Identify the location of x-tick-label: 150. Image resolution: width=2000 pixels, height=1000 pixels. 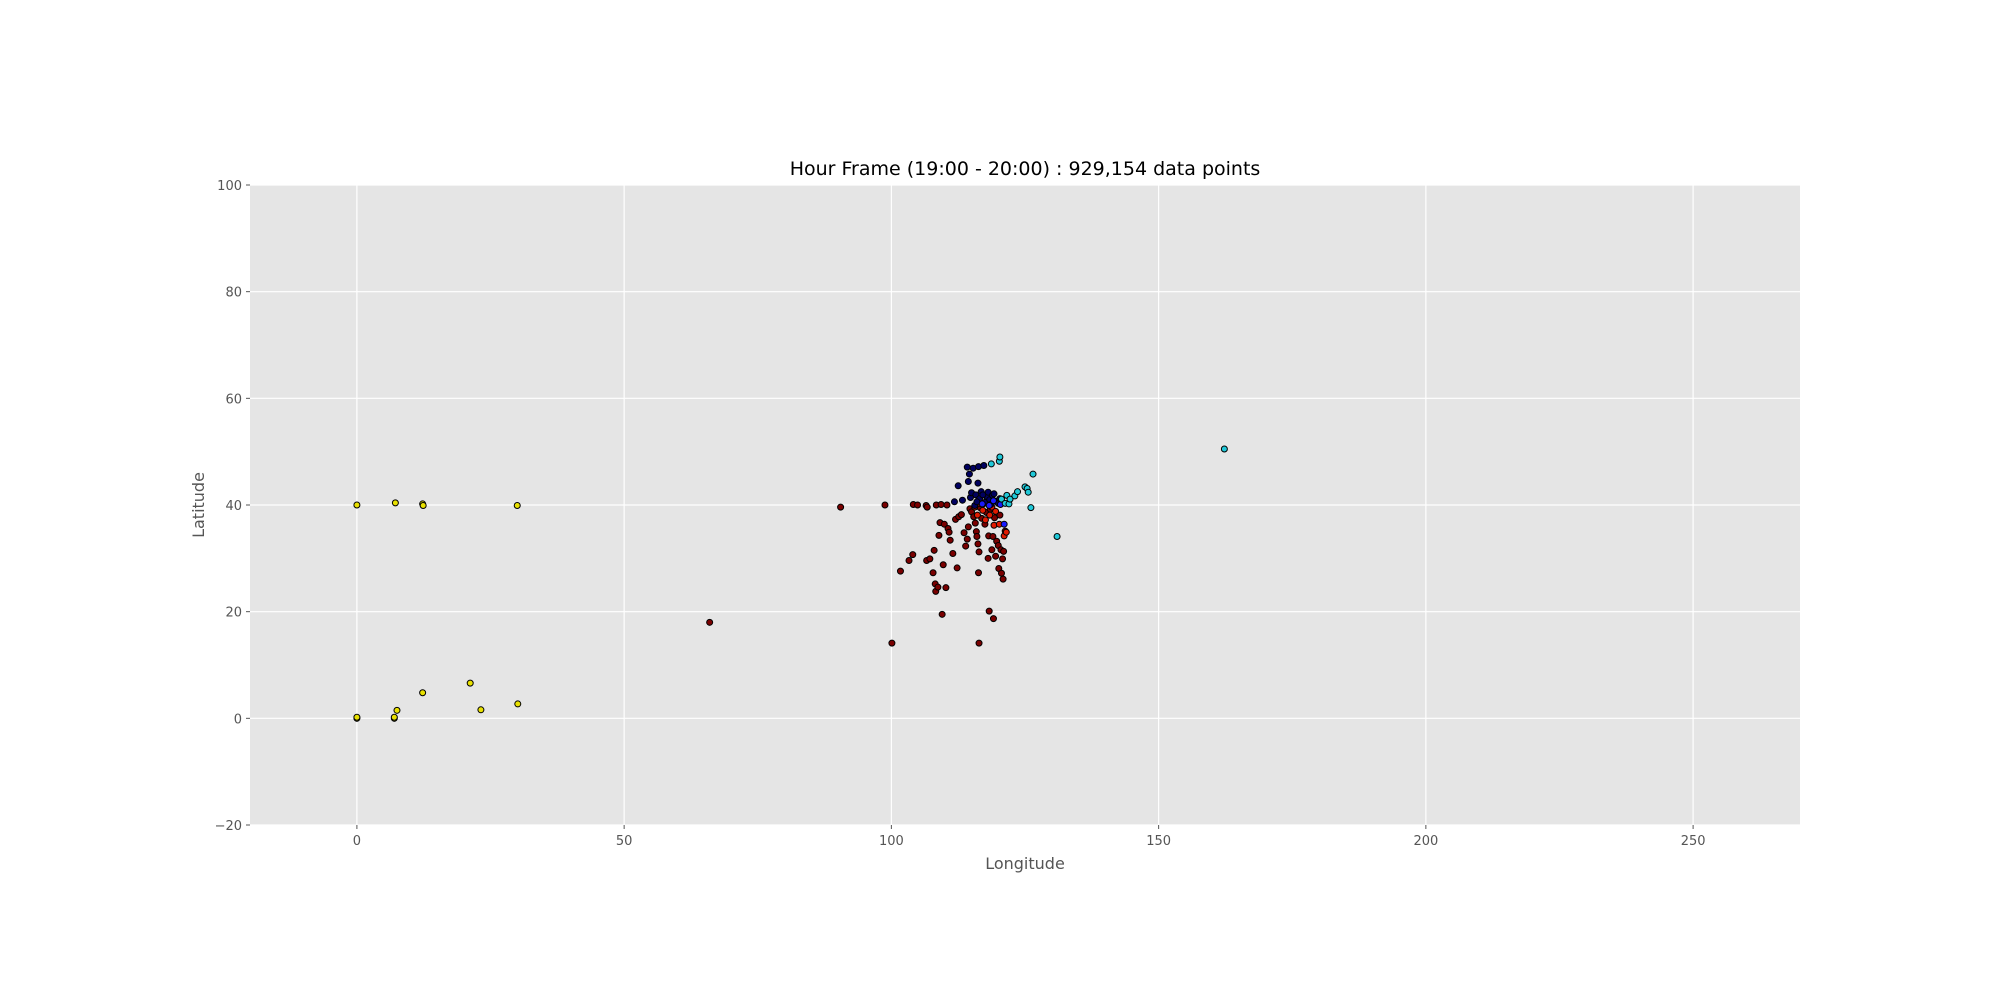
(1158, 841).